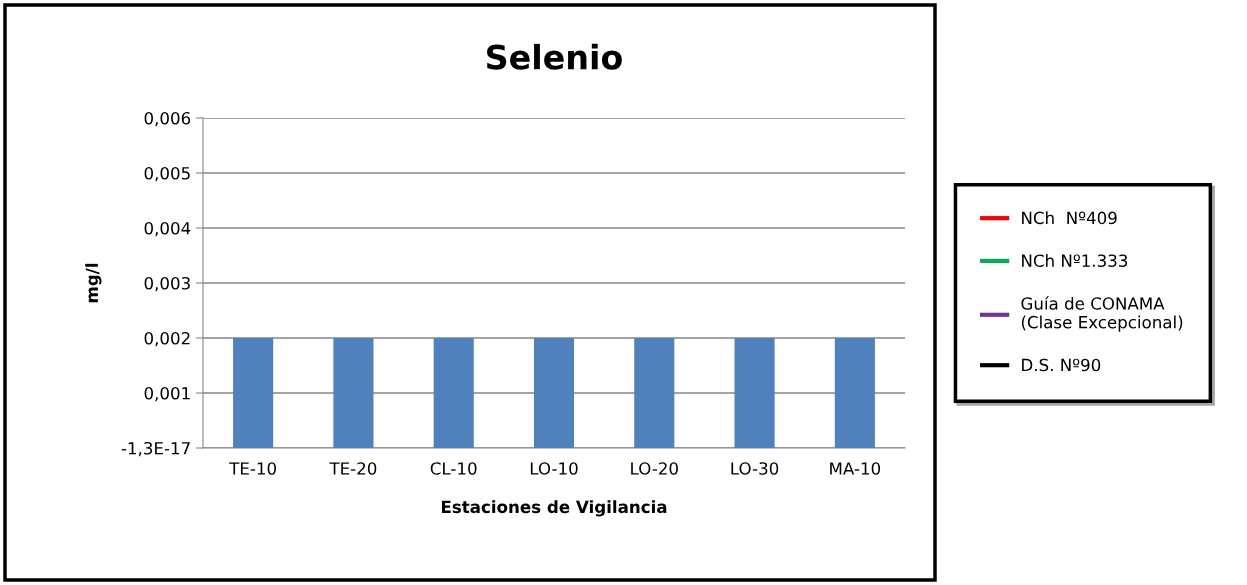 The width and height of the screenshot is (1247, 585). What do you see at coordinates (167, 119) in the screenshot?
I see `y-tick-label: 0,006` at bounding box center [167, 119].